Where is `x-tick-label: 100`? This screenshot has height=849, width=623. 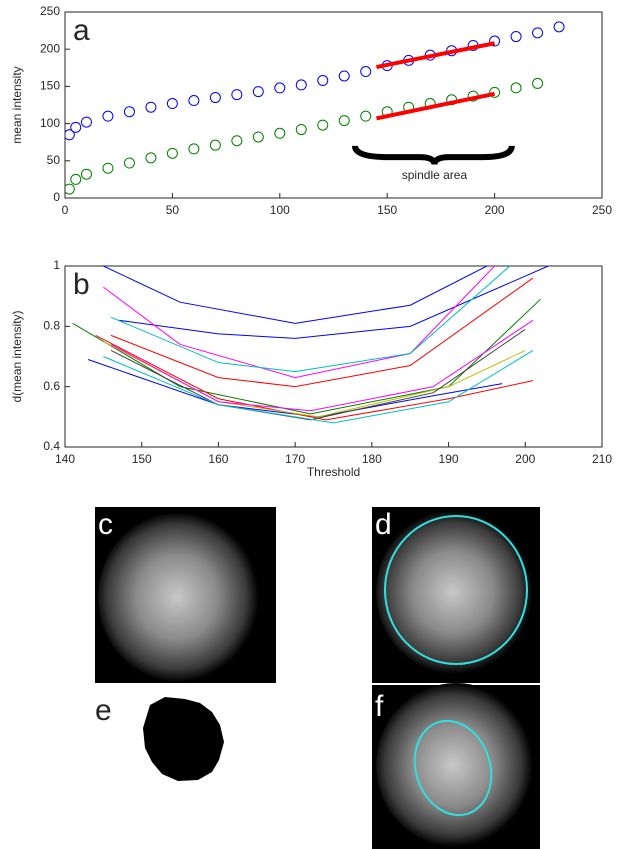 x-tick-label: 100 is located at coordinates (280, 210).